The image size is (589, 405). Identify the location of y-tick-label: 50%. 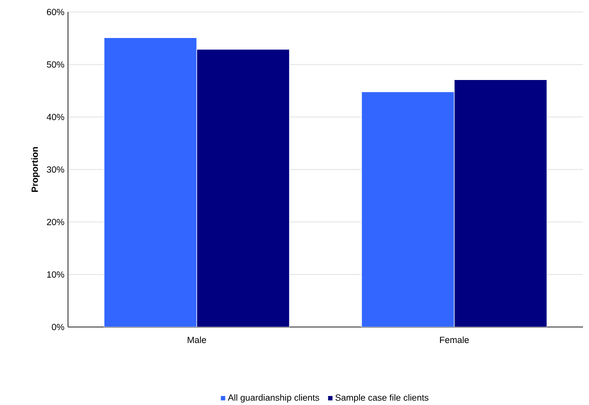
(55, 64).